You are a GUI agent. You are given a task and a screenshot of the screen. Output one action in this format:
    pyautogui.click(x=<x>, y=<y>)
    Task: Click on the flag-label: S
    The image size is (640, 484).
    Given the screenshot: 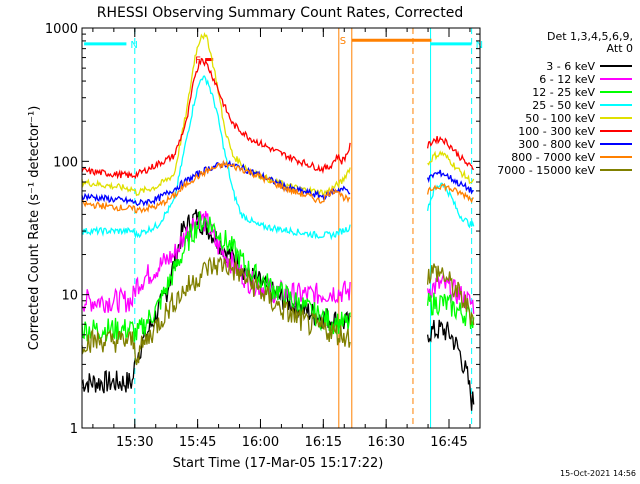 What is the action you would take?
    pyautogui.click(x=343, y=41)
    